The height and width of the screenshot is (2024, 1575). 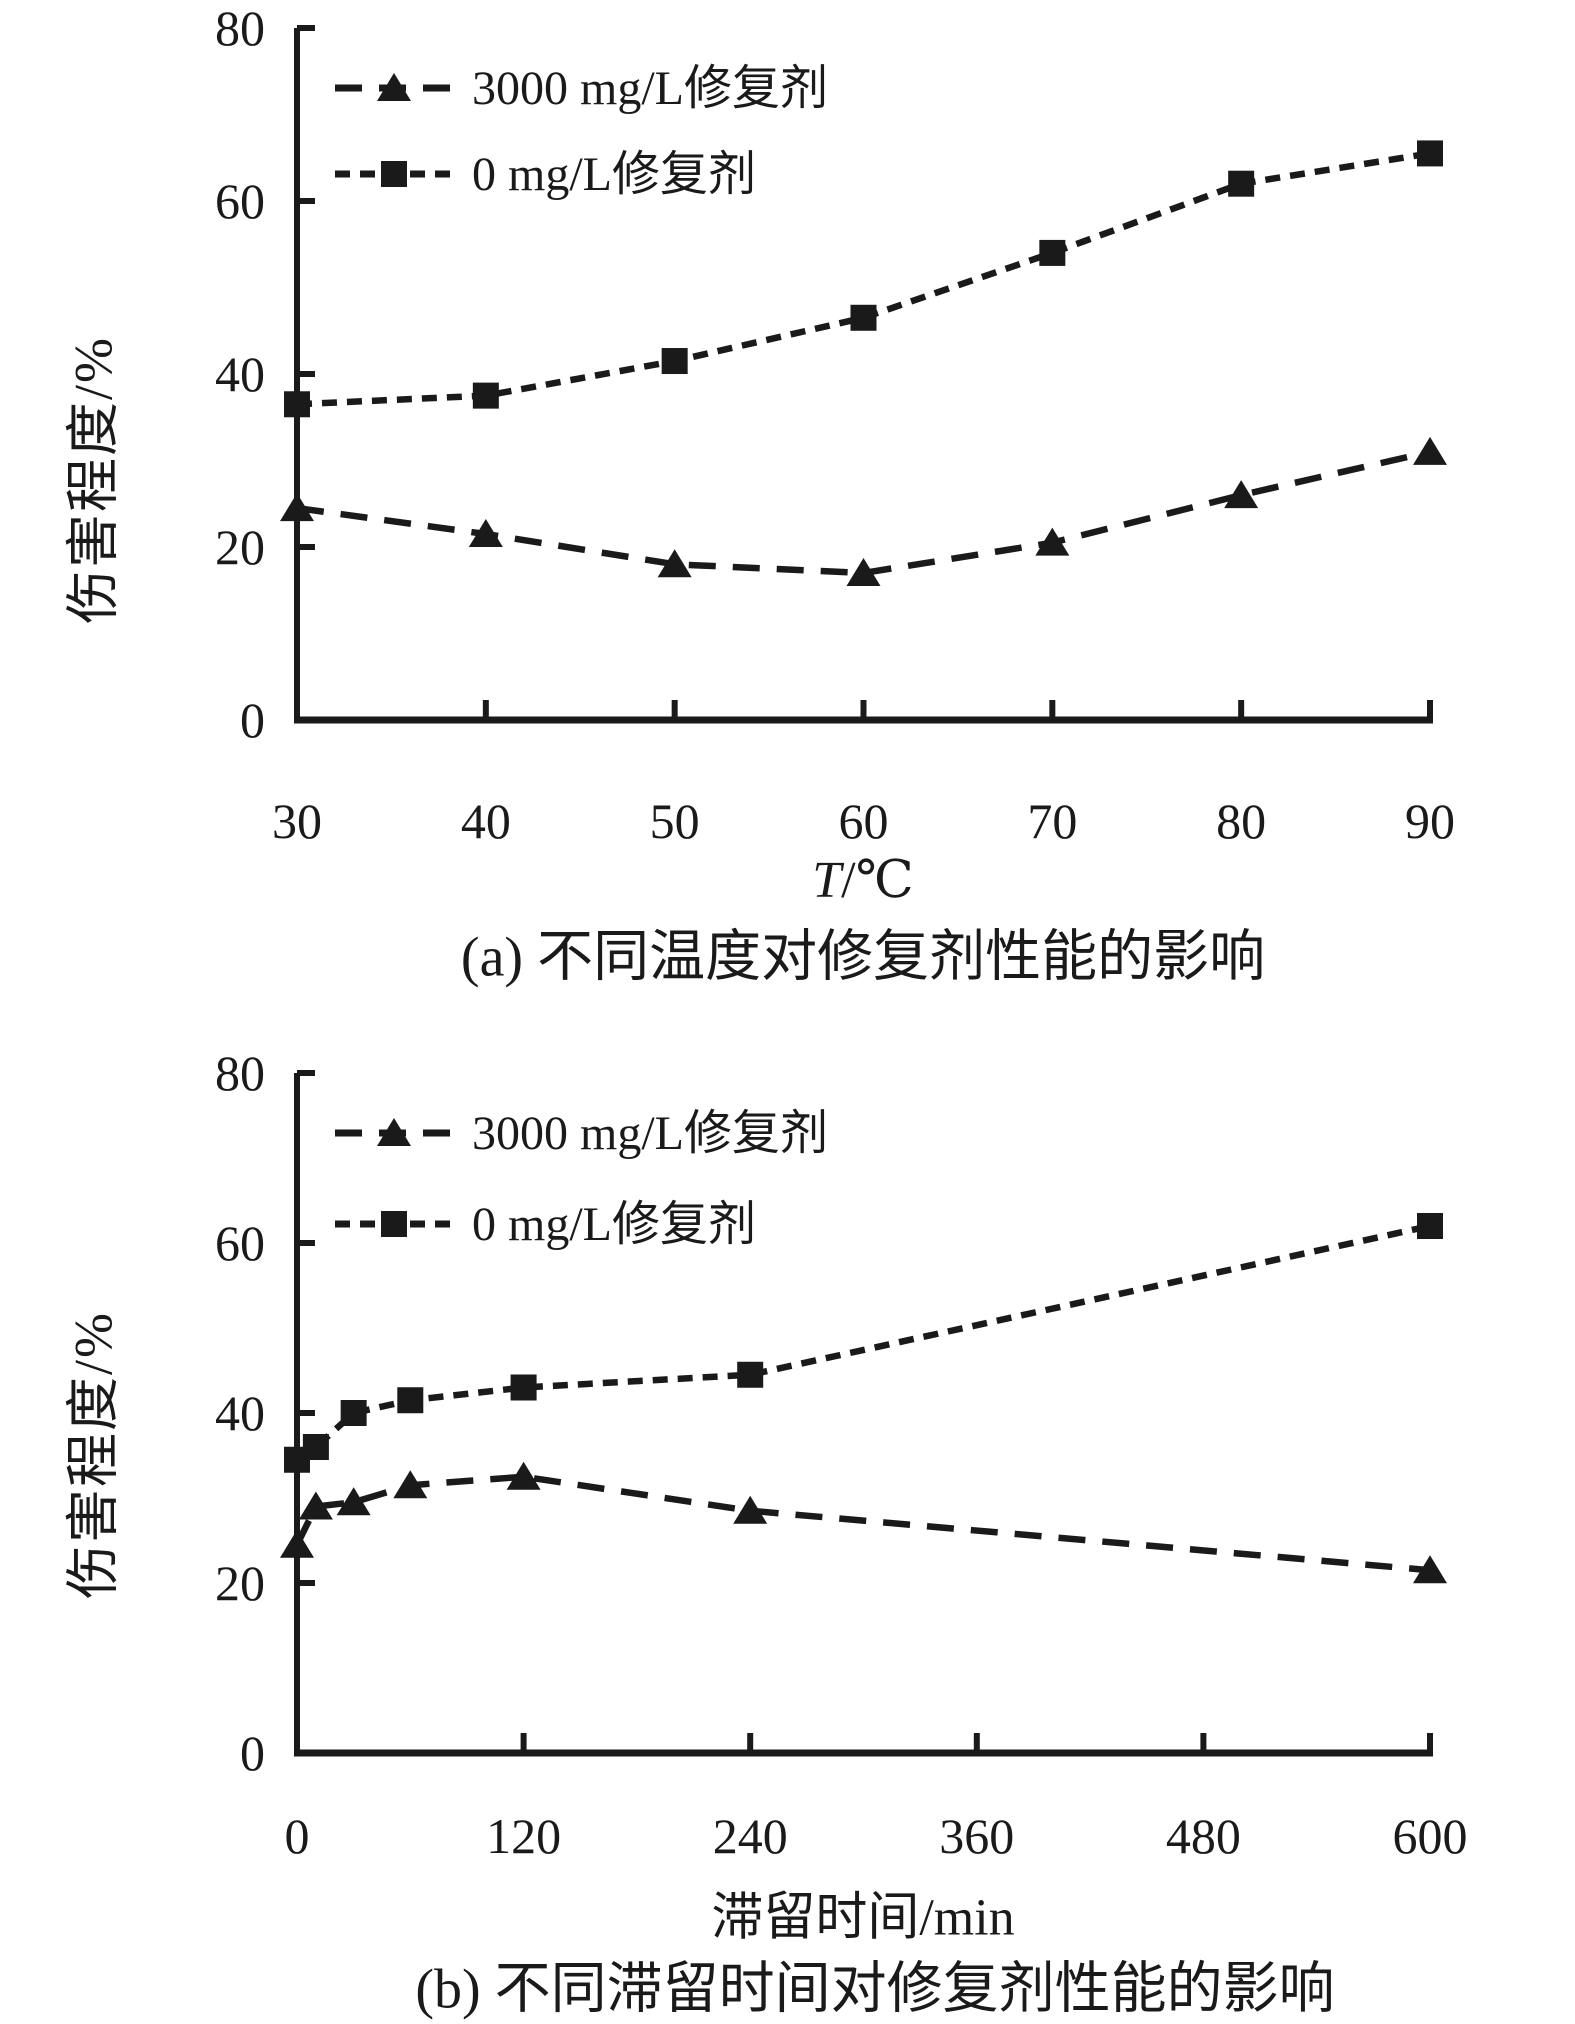 What do you see at coordinates (394, 1132) in the screenshot?
I see `legend-marker-b-triangle` at bounding box center [394, 1132].